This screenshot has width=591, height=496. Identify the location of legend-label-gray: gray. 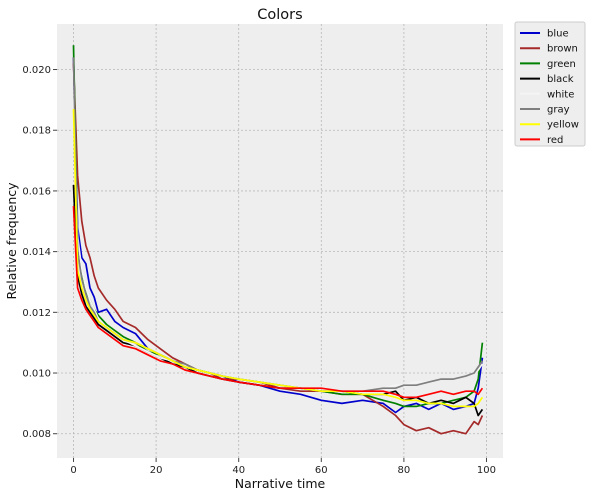
(558, 110).